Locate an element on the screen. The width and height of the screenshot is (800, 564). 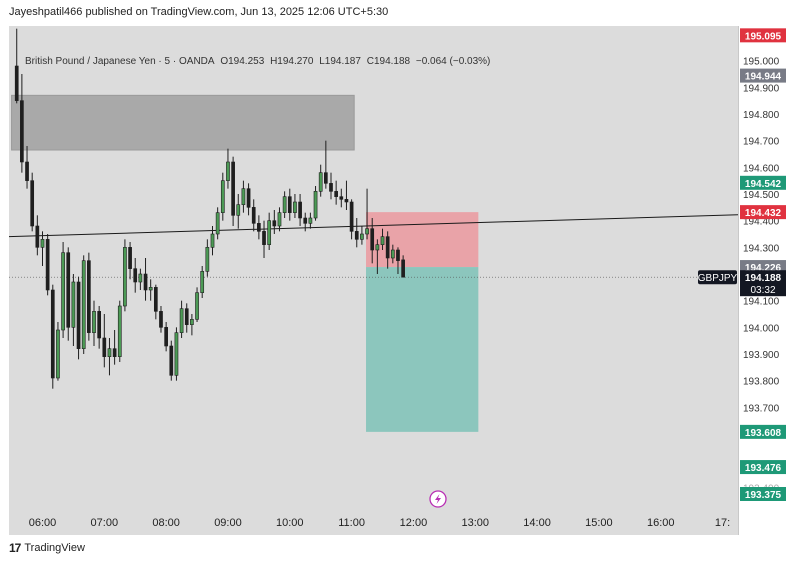
supply-zone is located at coordinates (183, 122).